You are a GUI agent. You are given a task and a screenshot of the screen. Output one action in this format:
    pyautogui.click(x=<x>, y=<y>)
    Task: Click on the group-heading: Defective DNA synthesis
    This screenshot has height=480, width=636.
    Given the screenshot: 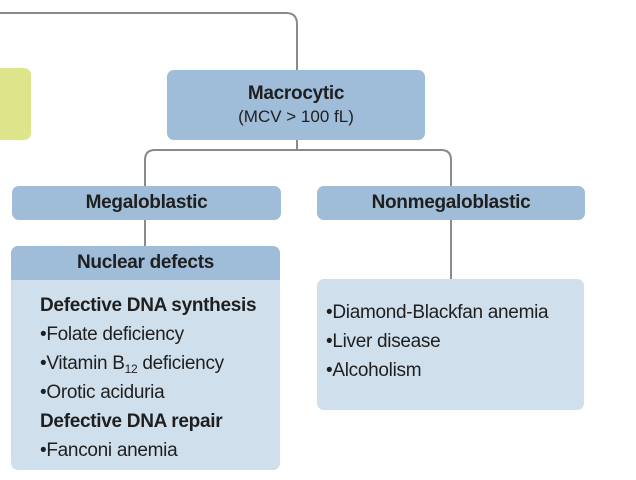 What is the action you would take?
    pyautogui.click(x=148, y=305)
    